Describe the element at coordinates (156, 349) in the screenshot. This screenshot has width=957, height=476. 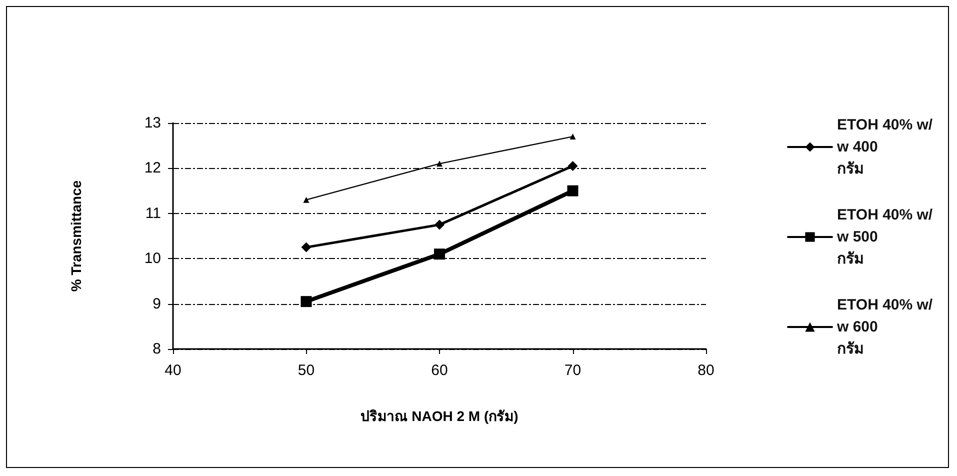
I see `y-tick-label: 8` at that location.